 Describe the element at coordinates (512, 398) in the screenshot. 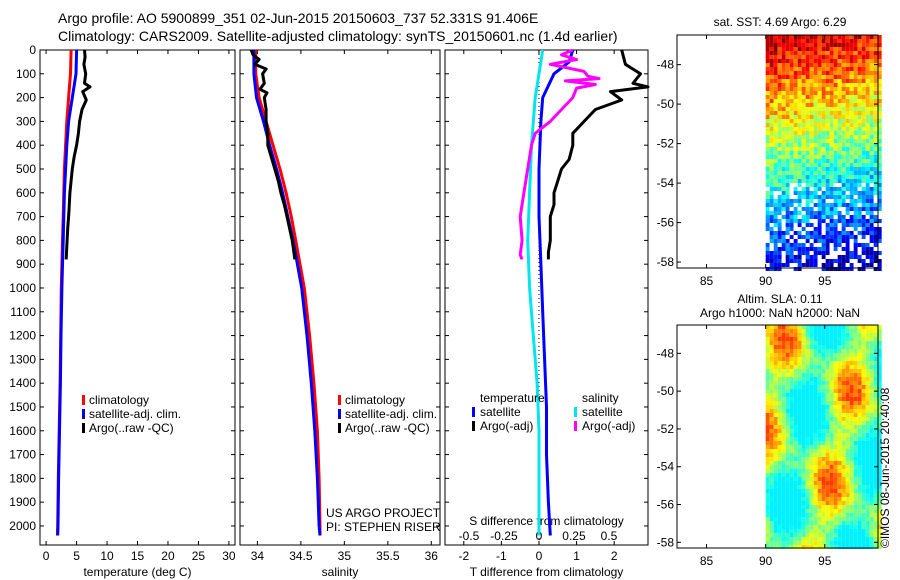

I see `legend-header-temperature: temperature` at that location.